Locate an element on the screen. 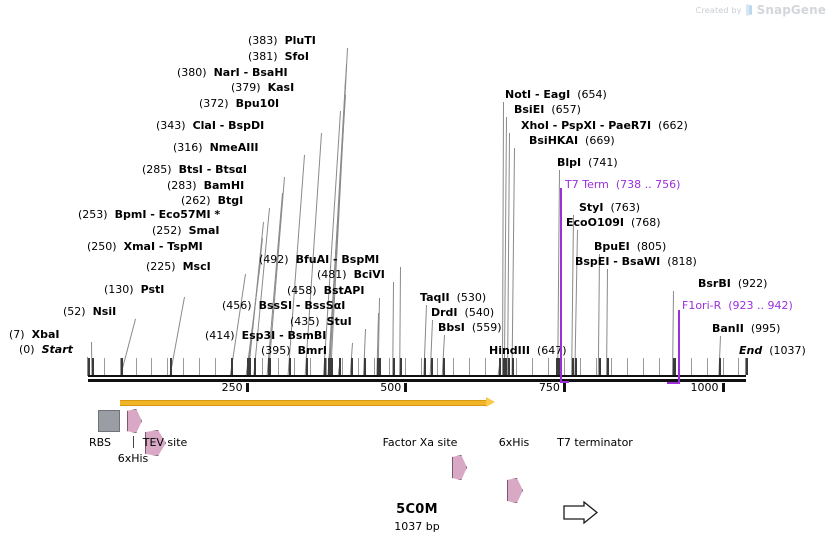  site-position: (383) is located at coordinates (263, 40).